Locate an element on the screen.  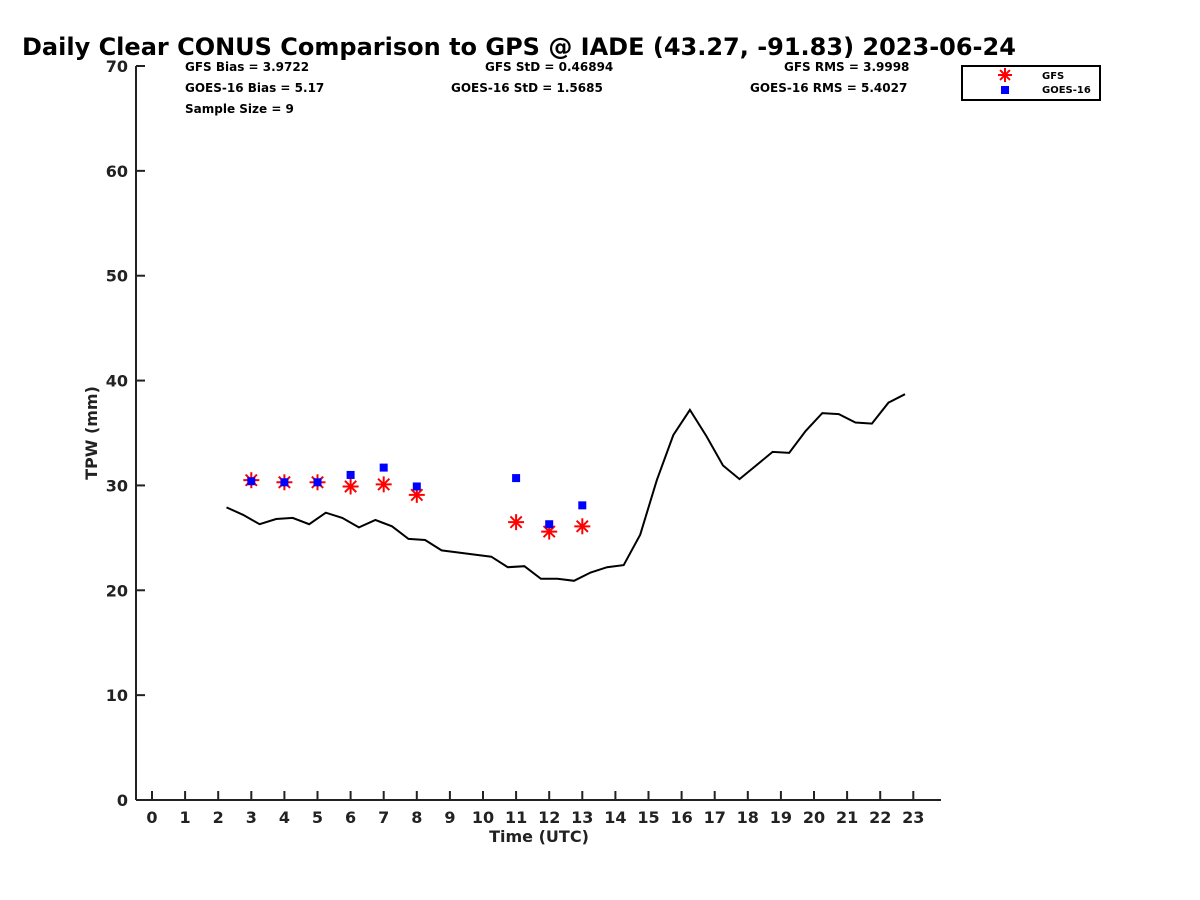
legend-gfs-label: GFS is located at coordinates (1053, 76).